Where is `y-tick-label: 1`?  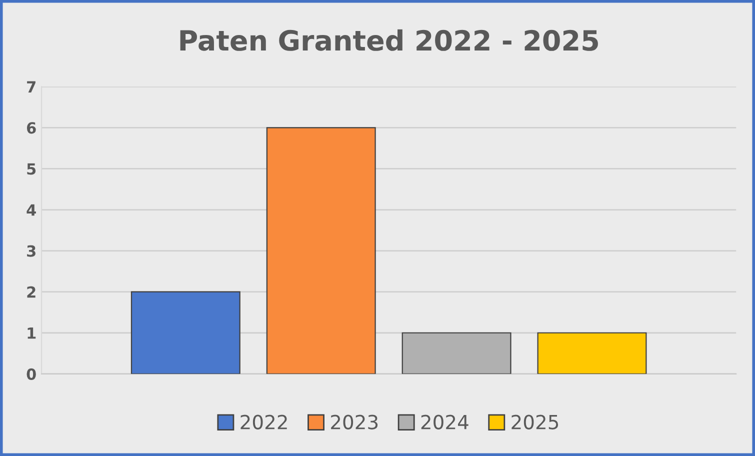
y-tick-label: 1 is located at coordinates (32, 333).